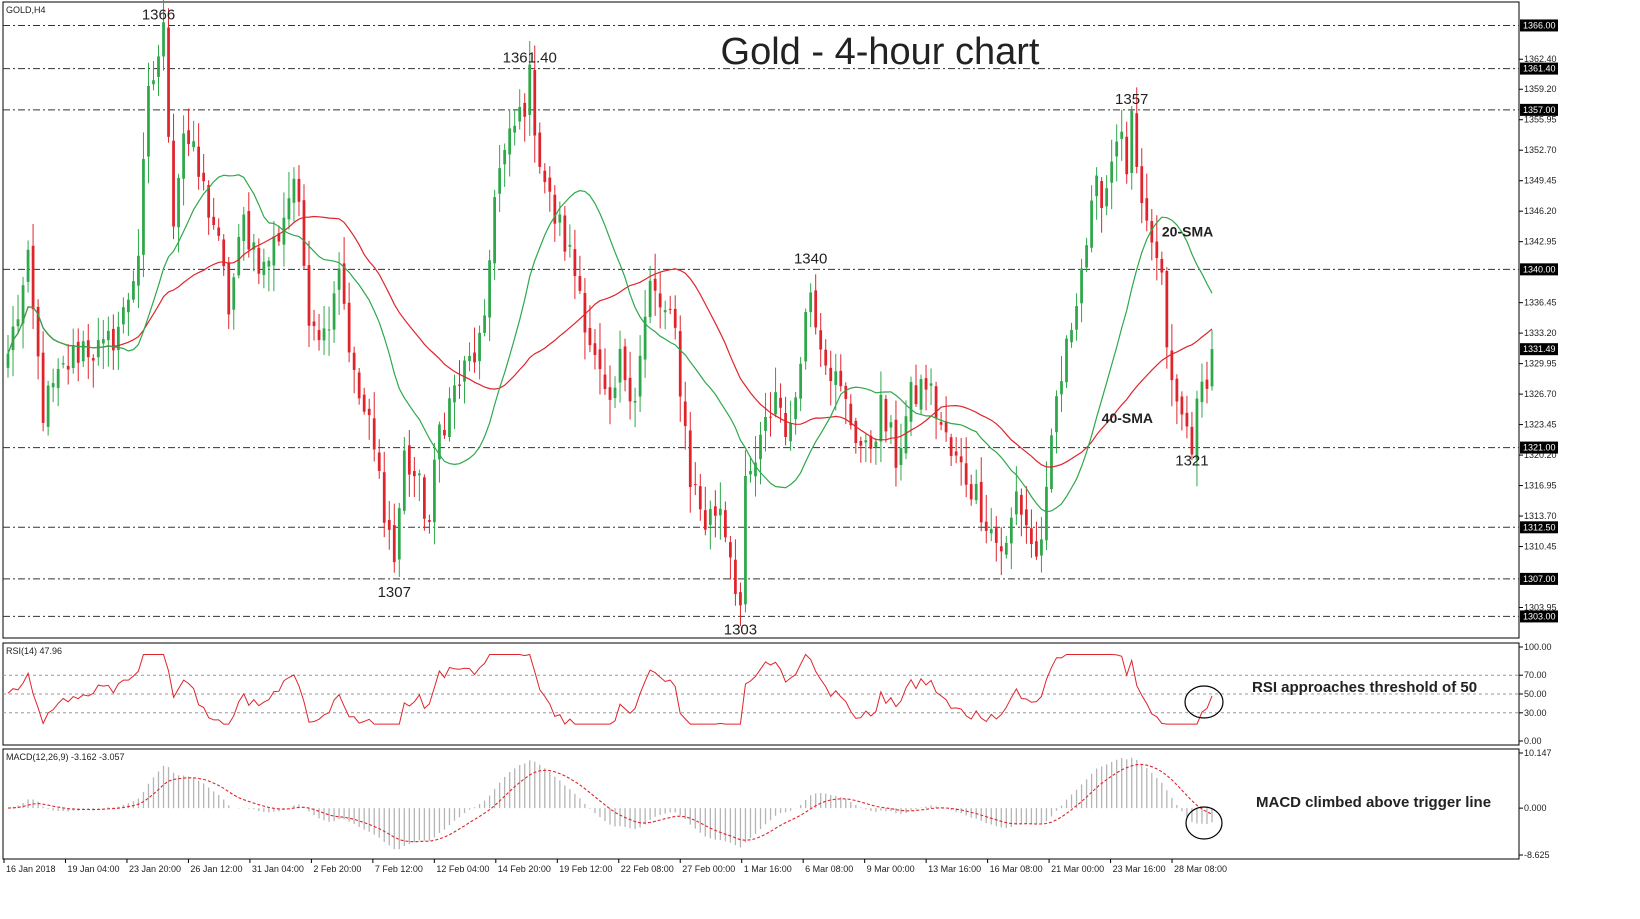 This screenshot has width=1640, height=919. I want to click on time-tick-label: 7 Feb 12:00, so click(399, 869).